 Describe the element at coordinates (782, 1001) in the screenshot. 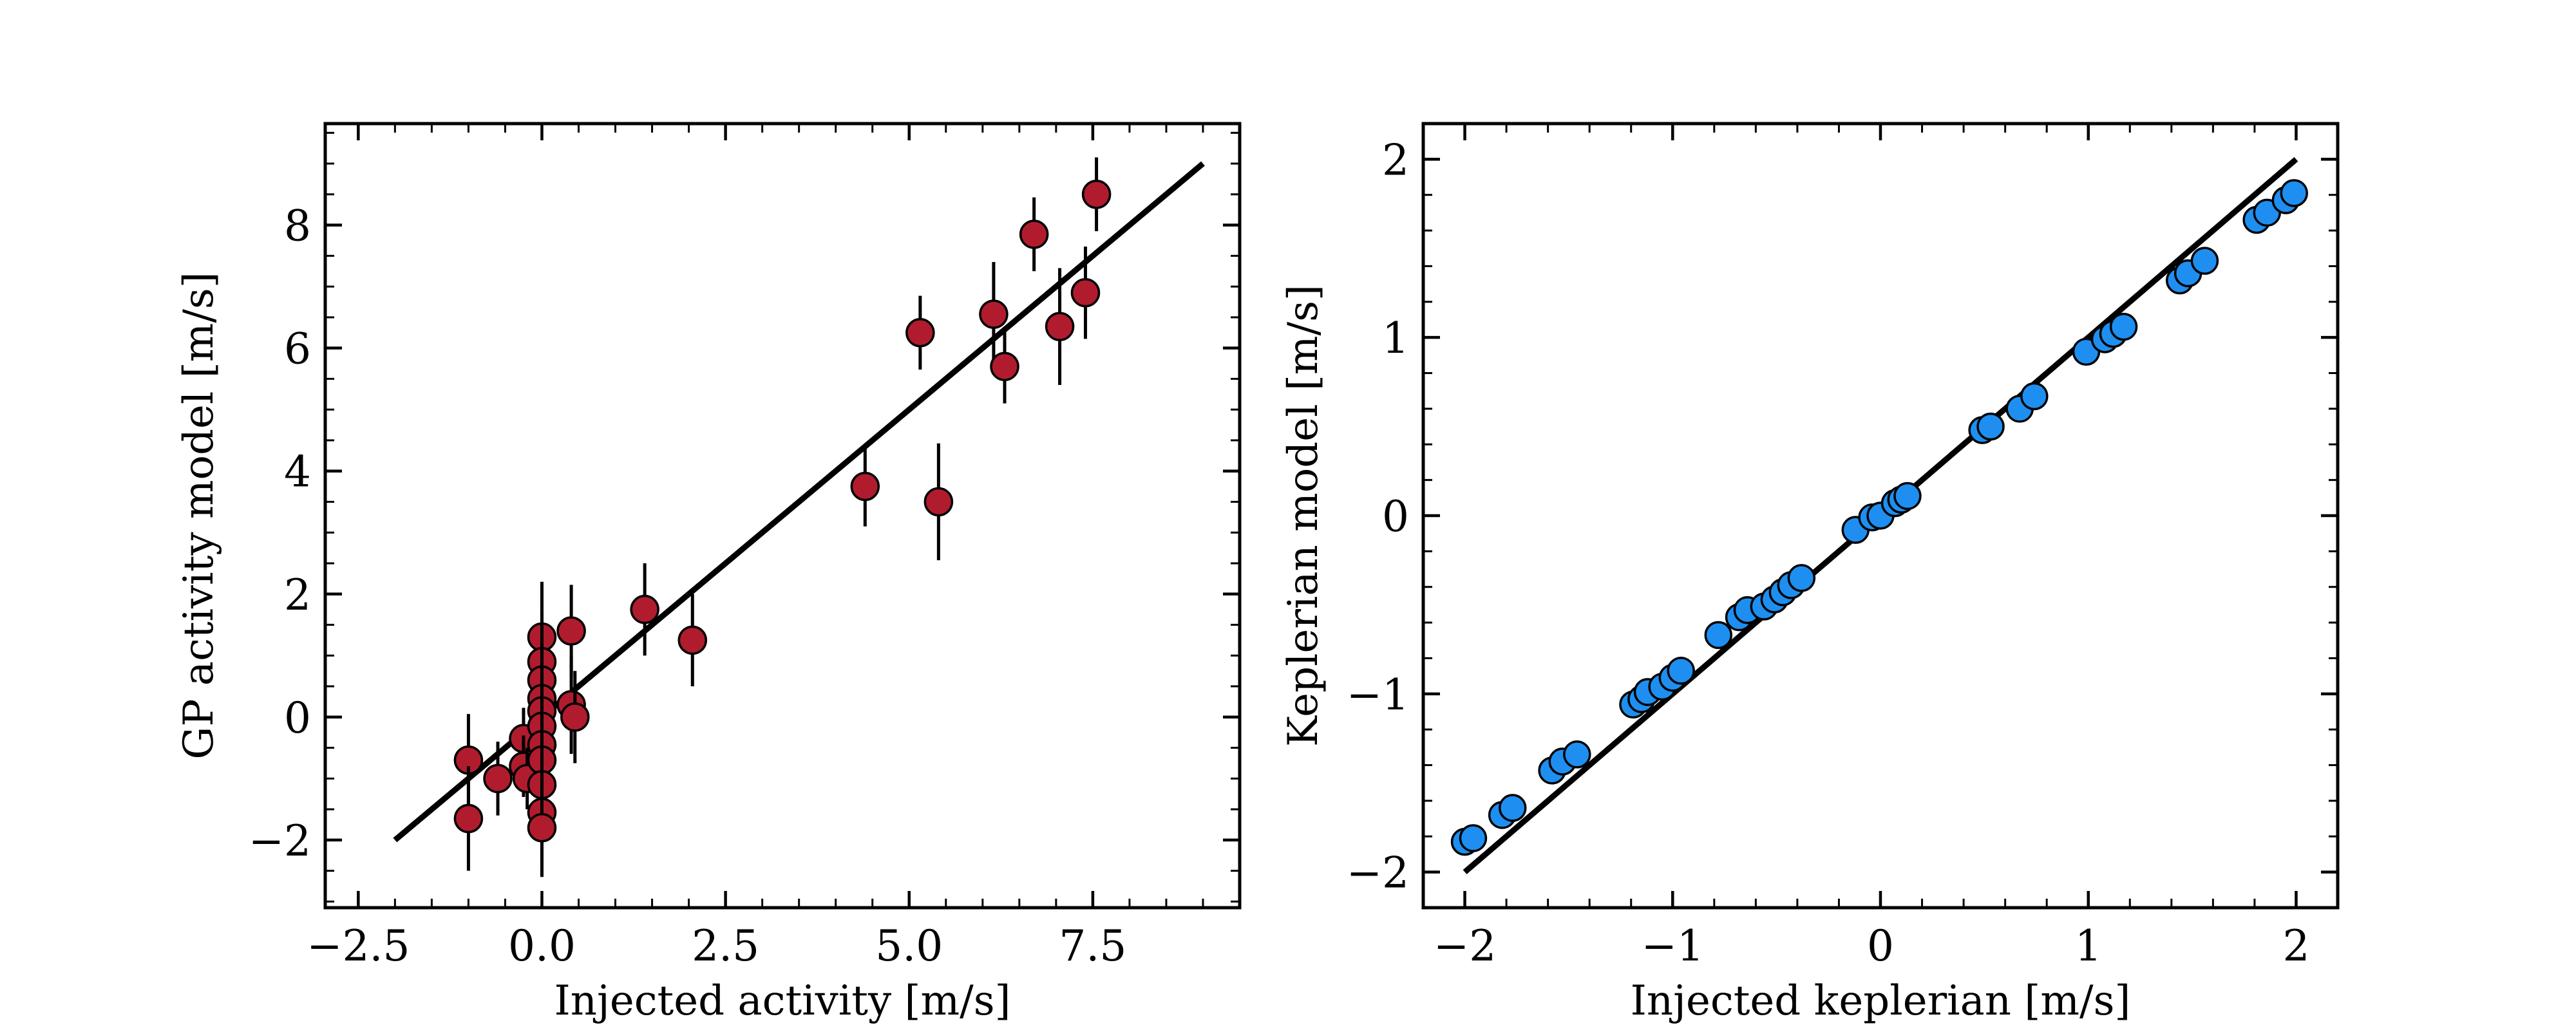

I see `activity-x-axis-label: Injected activity [m/s]` at that location.